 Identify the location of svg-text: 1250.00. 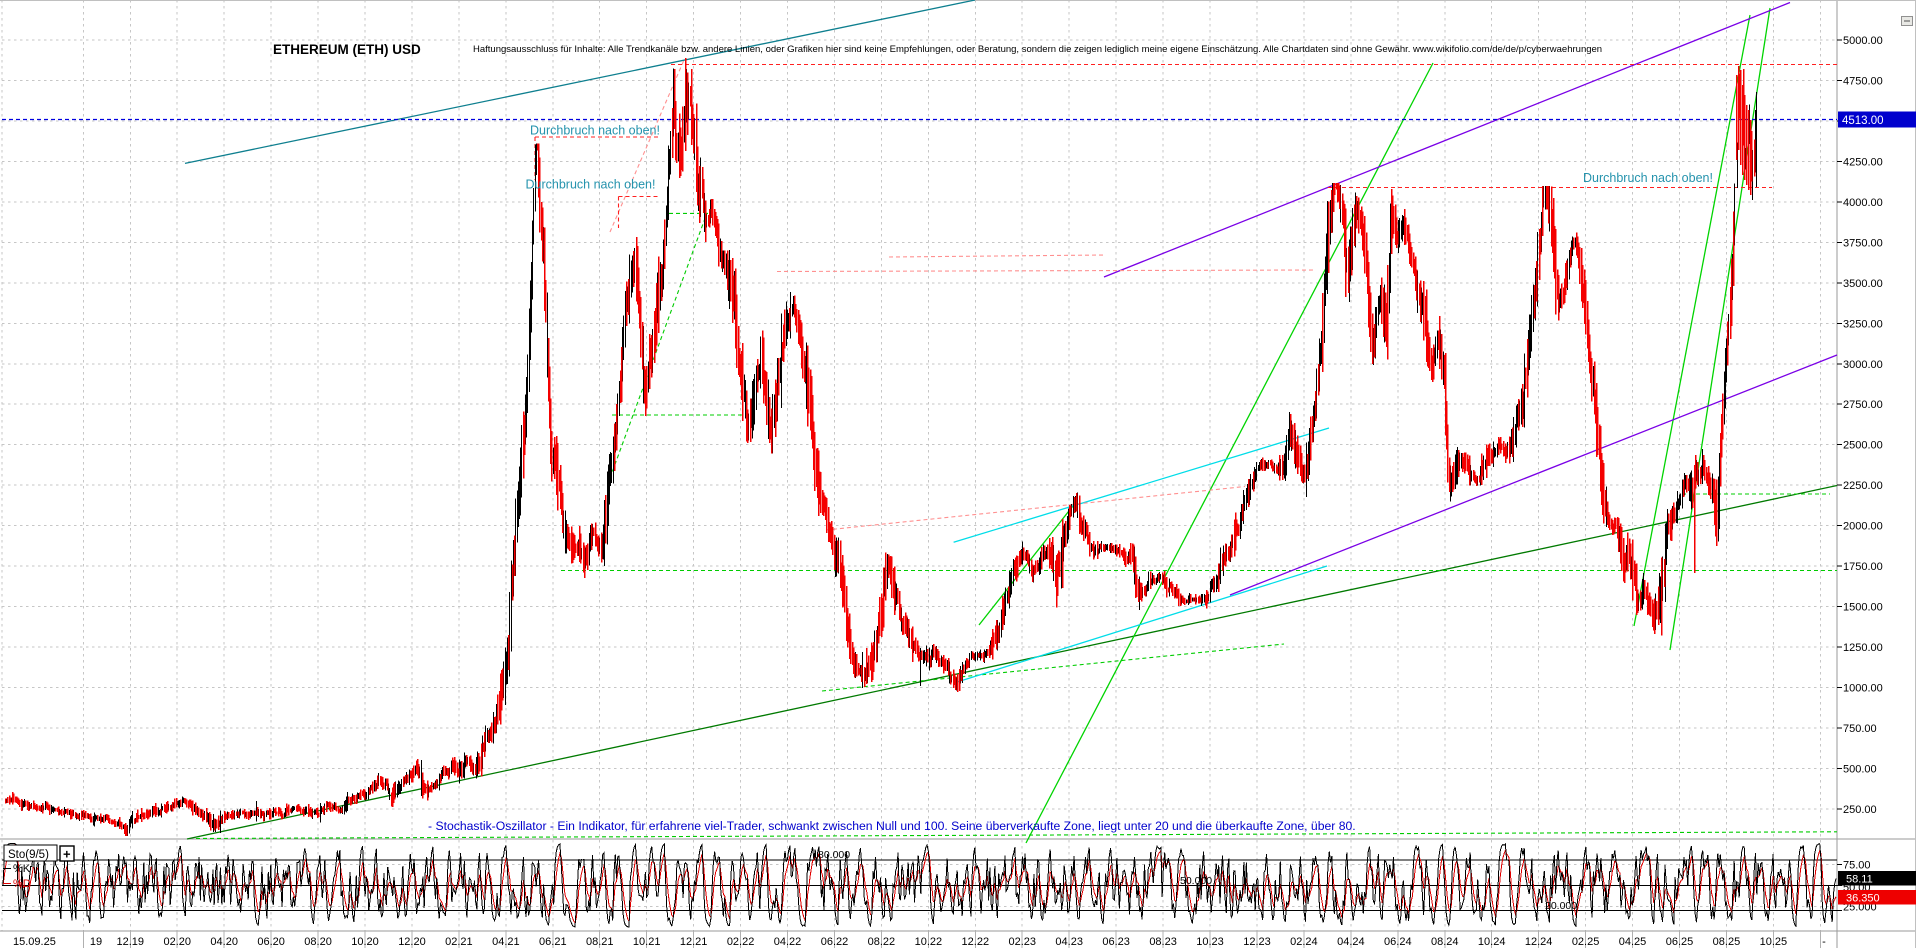
(1863, 648).